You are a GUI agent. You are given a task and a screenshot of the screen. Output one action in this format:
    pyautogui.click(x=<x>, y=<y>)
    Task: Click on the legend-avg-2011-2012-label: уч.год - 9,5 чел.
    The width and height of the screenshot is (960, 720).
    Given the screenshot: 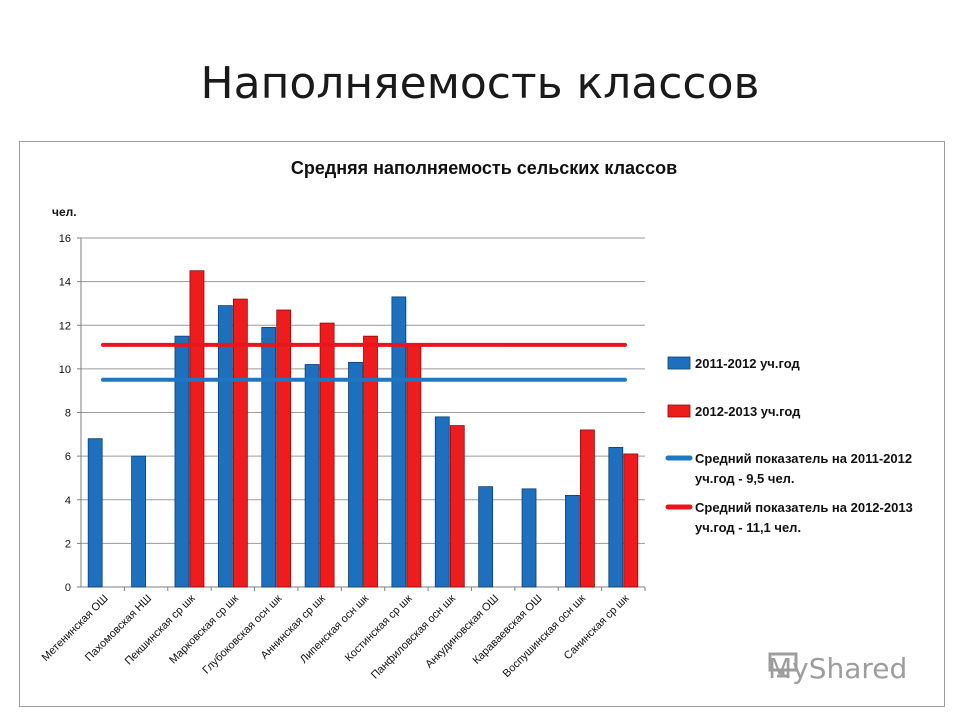 What is the action you would take?
    pyautogui.click(x=745, y=478)
    